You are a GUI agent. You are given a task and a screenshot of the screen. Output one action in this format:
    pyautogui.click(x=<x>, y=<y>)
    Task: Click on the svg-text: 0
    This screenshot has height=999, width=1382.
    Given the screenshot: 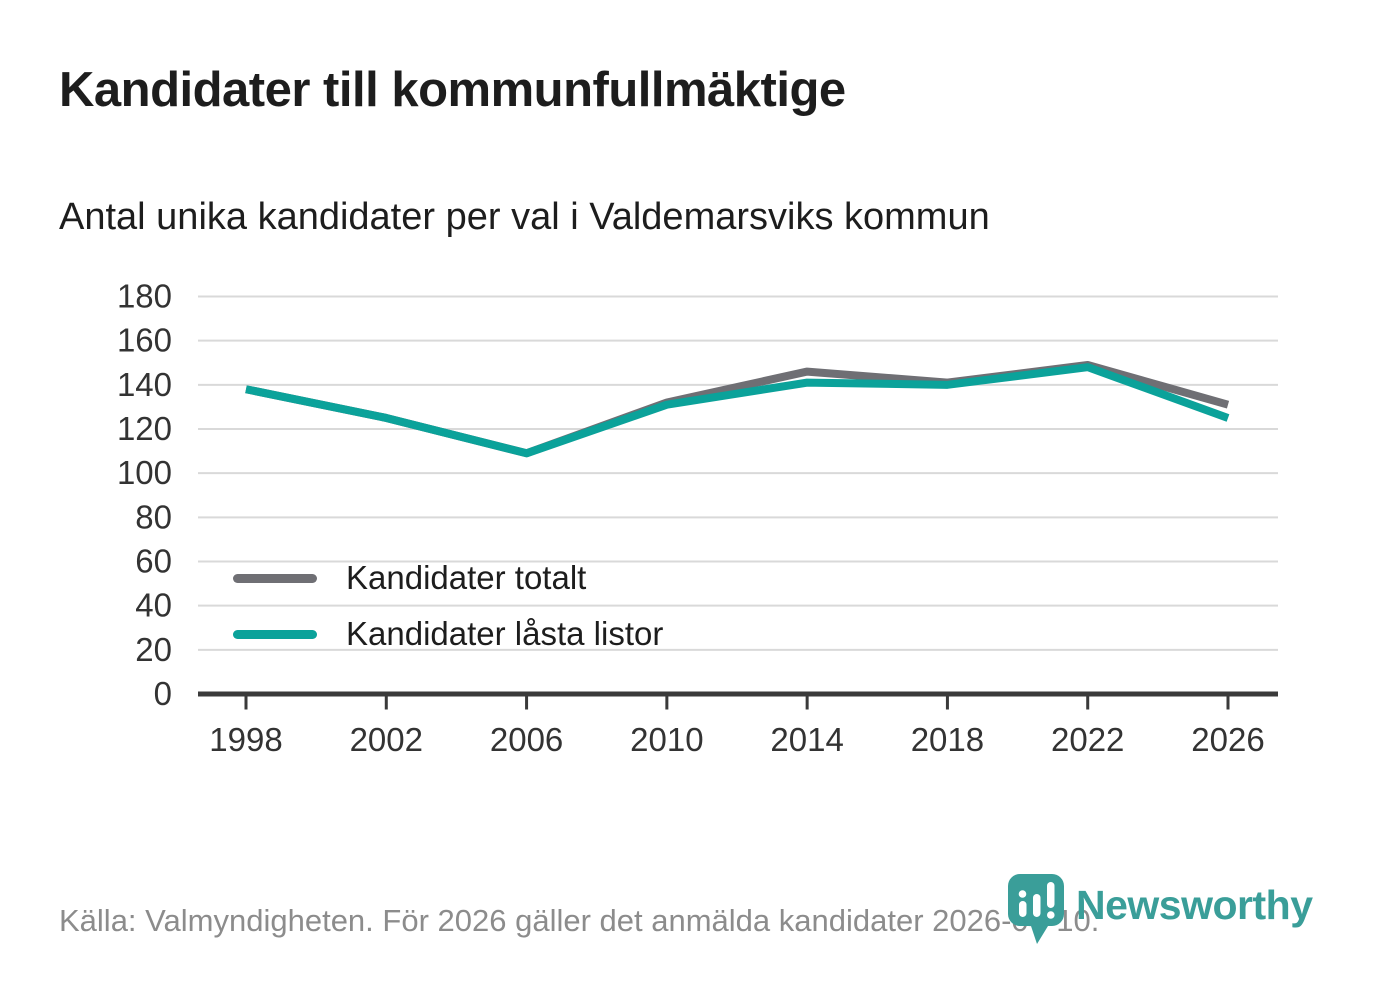 What is the action you would take?
    pyautogui.click(x=163, y=693)
    